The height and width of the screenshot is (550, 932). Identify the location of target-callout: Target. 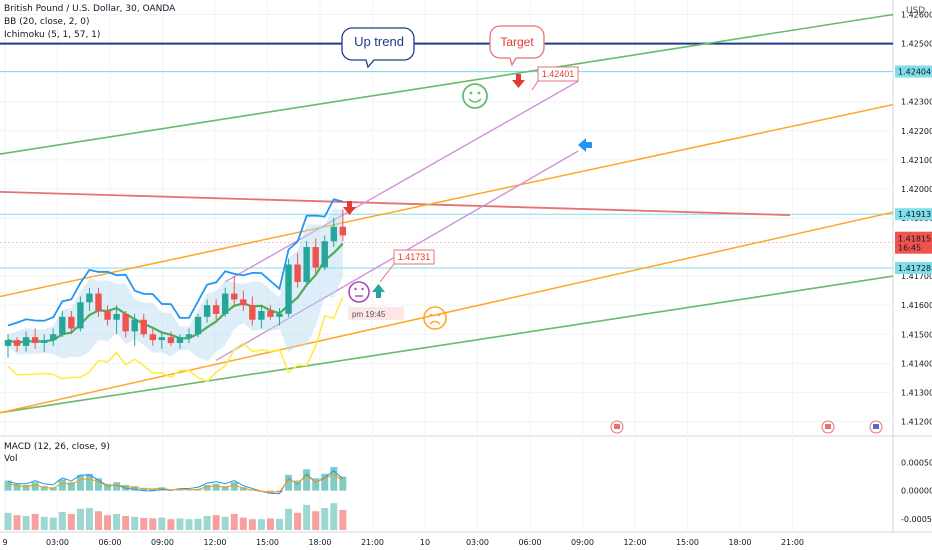
(517, 46).